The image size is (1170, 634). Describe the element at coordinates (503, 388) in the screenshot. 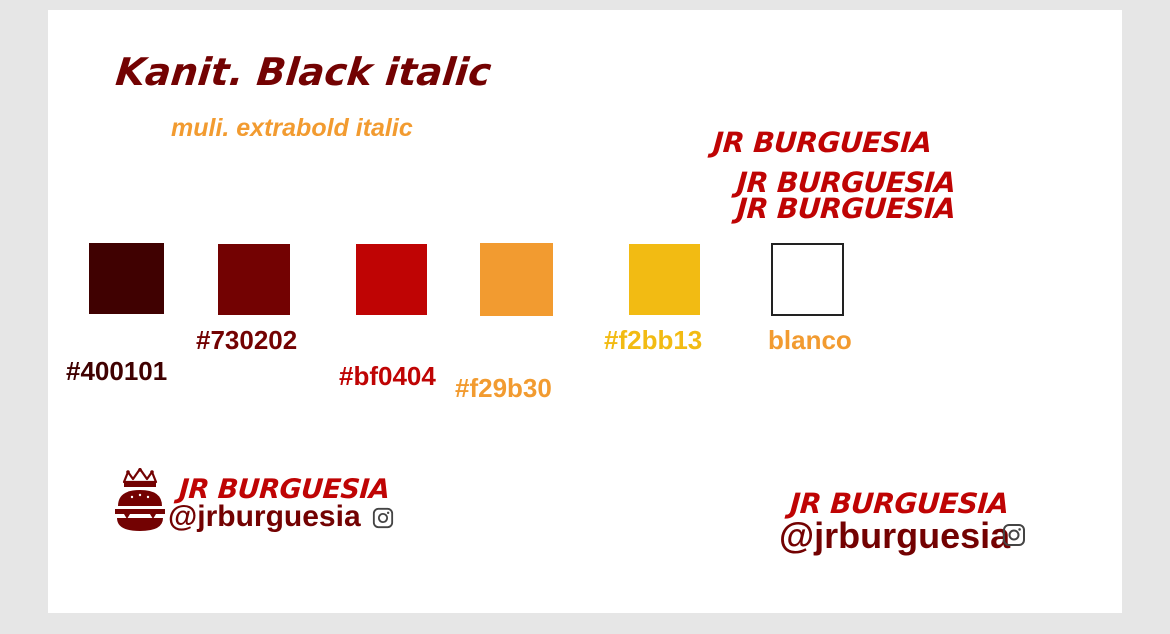

I see `color-label-f29b30: #f29b30` at that location.